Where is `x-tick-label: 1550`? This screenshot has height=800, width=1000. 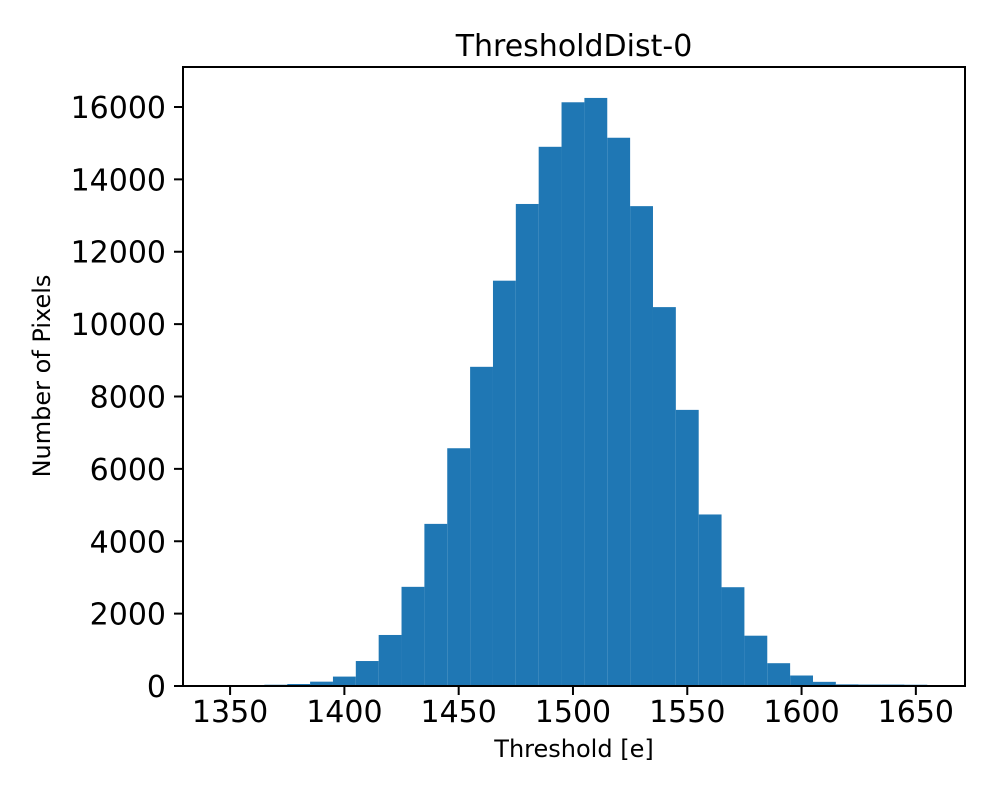 x-tick-label: 1550 is located at coordinates (687, 712).